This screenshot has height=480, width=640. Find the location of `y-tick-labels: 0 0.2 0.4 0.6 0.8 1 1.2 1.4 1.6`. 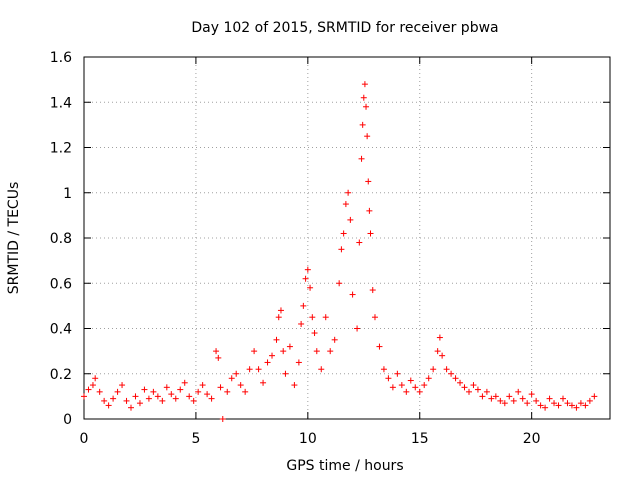

y-tick-labels: 0 0.2 0.4 0.6 0.8 1 1.2 1.4 1.6 is located at coordinates (61, 239).